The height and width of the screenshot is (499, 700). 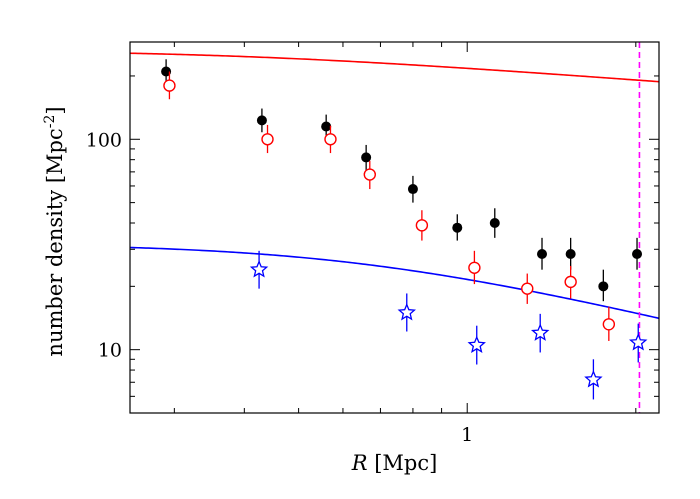 I want to click on x-axis-label-rest: [Mpc], so click(x=403, y=463).